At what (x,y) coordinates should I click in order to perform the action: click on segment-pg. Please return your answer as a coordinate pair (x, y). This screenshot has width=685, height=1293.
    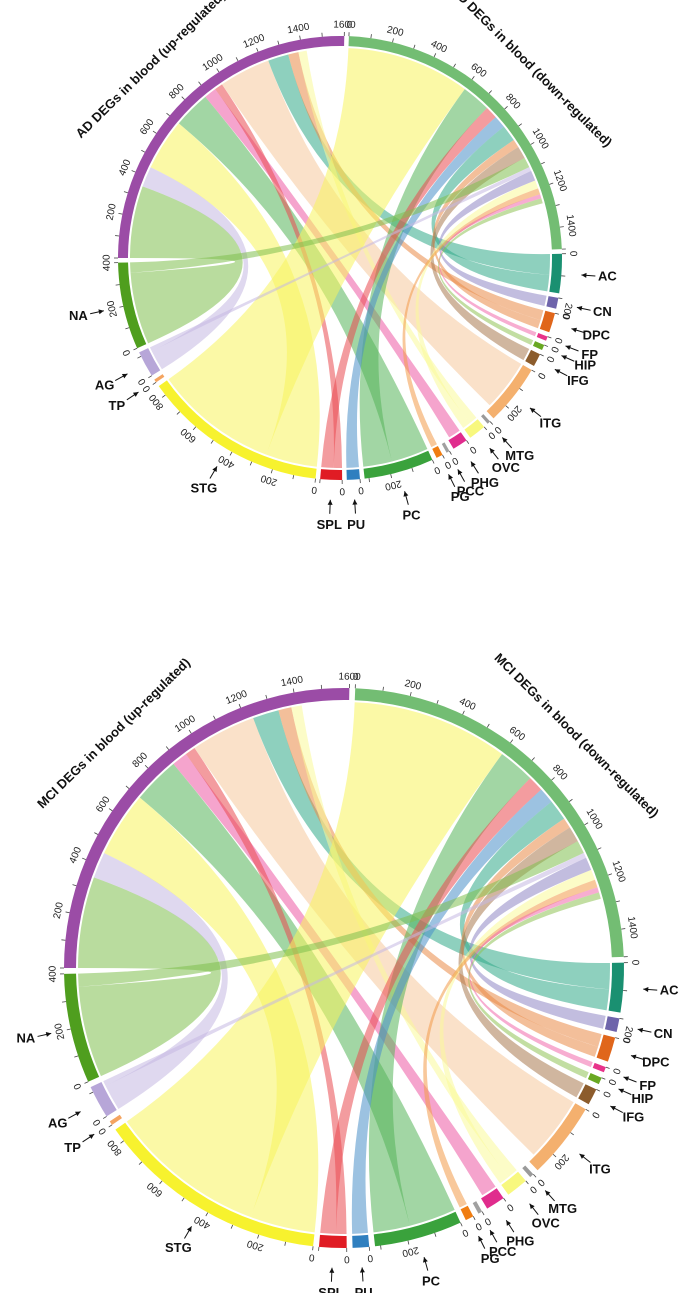
    Looking at the image, I should click on (467, 1213).